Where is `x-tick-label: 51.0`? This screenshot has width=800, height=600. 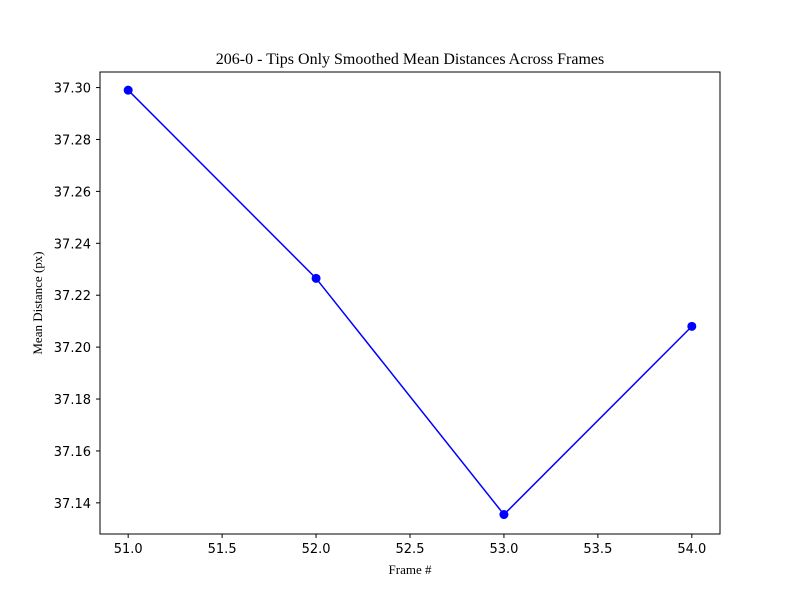 x-tick-label: 51.0 is located at coordinates (128, 549).